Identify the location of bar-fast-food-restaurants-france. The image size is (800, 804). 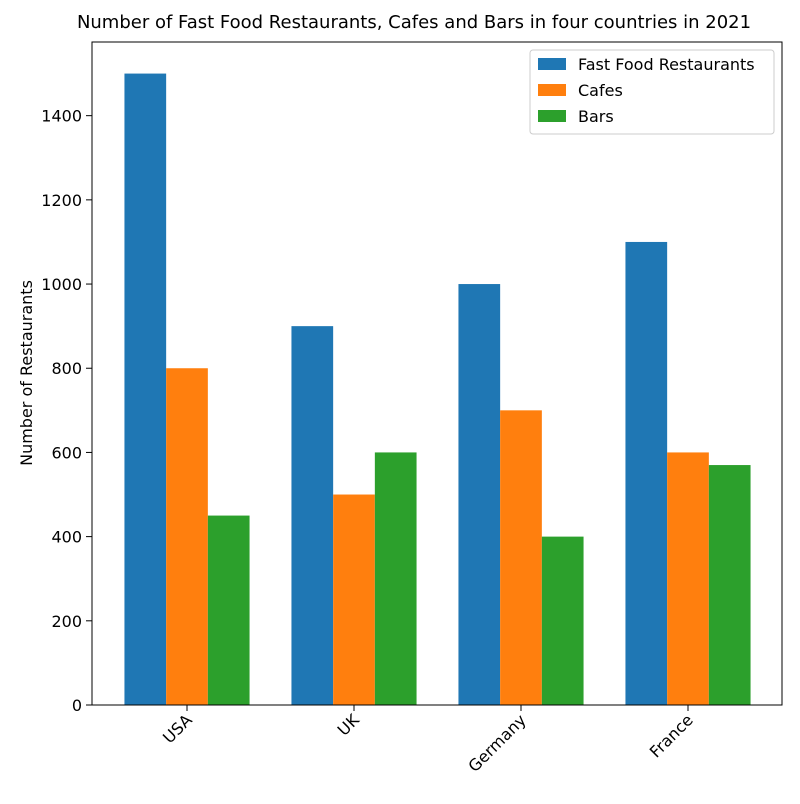
(646, 473).